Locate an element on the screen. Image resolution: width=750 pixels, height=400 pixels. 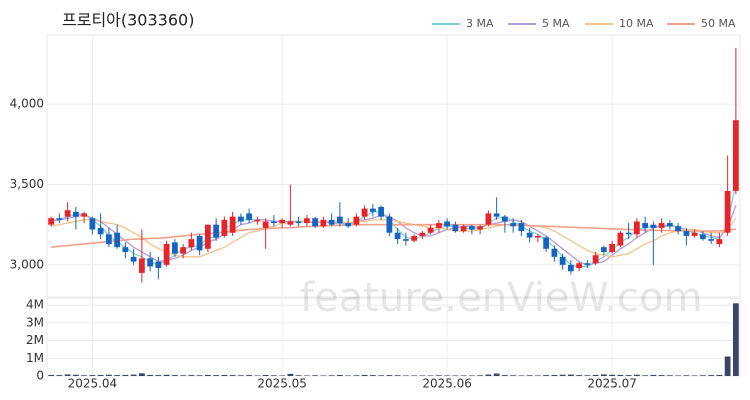
chart-title: 프로티아(303360) is located at coordinates (128, 20).